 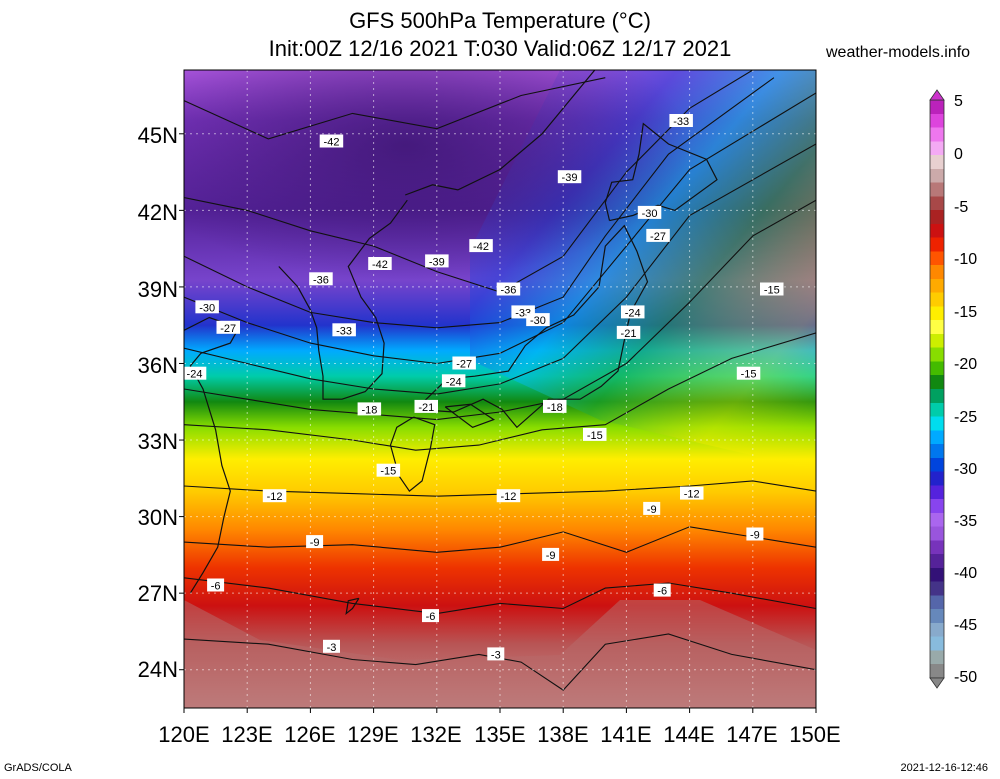 What do you see at coordinates (944, 768) in the screenshot?
I see `footer-timestamp: 2021-12-16-12:46` at bounding box center [944, 768].